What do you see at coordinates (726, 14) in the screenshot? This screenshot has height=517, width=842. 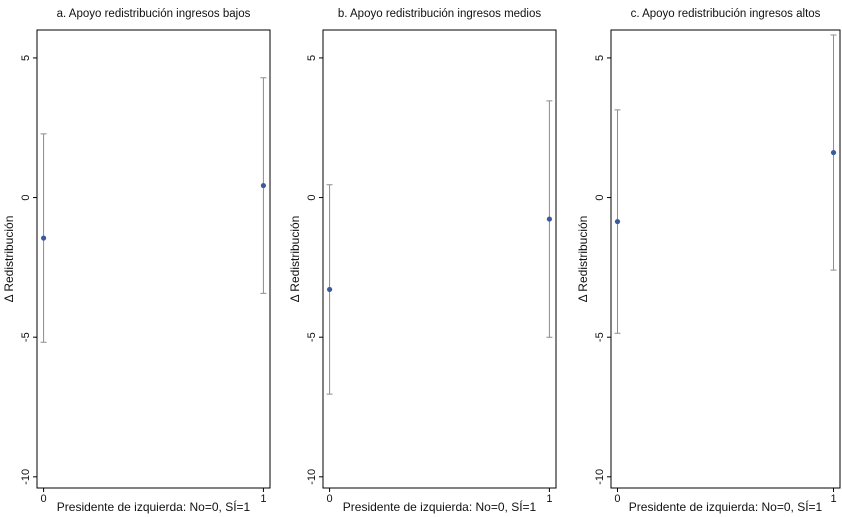 I see `chart-title: c. Apoyo redistribución ingresos altos` at bounding box center [726, 14].